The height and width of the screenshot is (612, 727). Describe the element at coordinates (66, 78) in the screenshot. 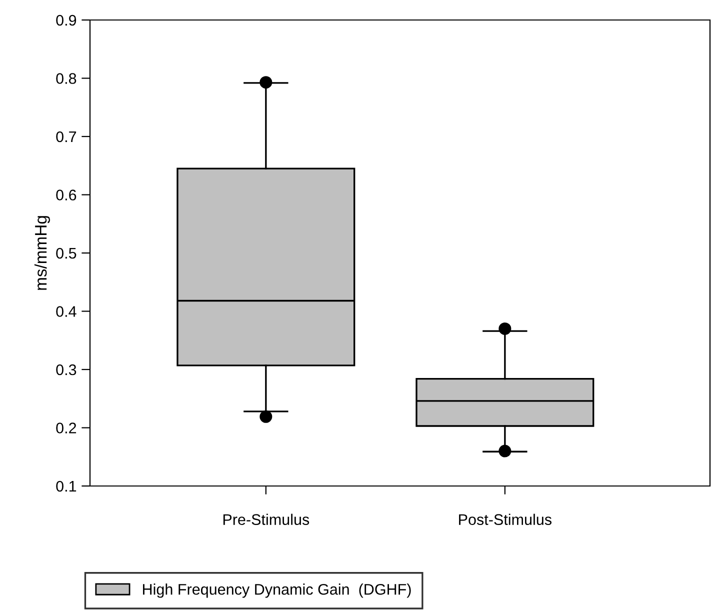

I see `y-tick-label: 0.8` at that location.